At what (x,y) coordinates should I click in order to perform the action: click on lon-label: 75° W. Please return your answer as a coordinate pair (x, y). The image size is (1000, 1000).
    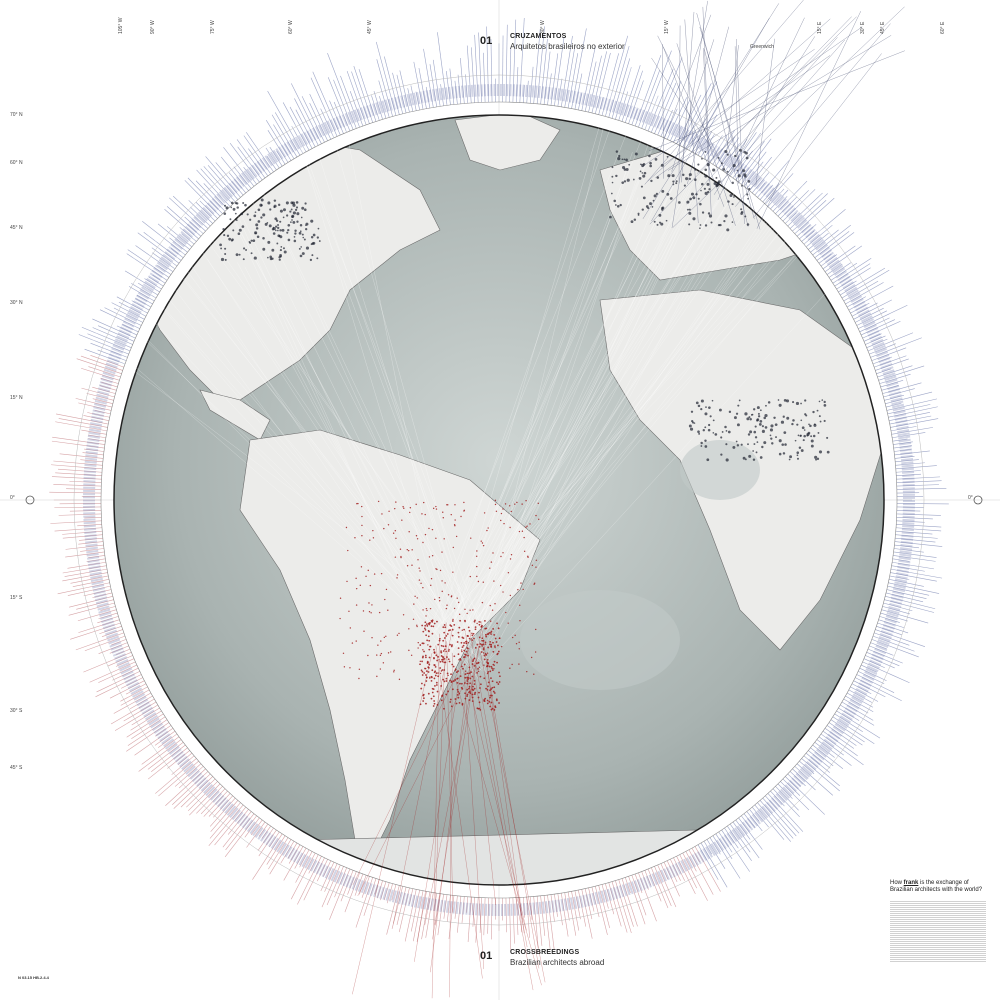
    Looking at the image, I should click on (213, 27).